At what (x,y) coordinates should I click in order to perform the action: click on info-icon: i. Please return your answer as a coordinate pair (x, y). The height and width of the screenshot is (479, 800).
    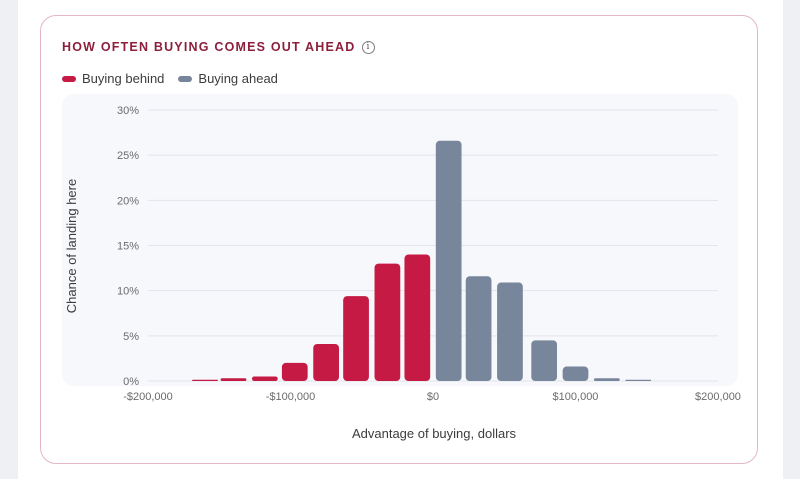
    Looking at the image, I should click on (368, 47).